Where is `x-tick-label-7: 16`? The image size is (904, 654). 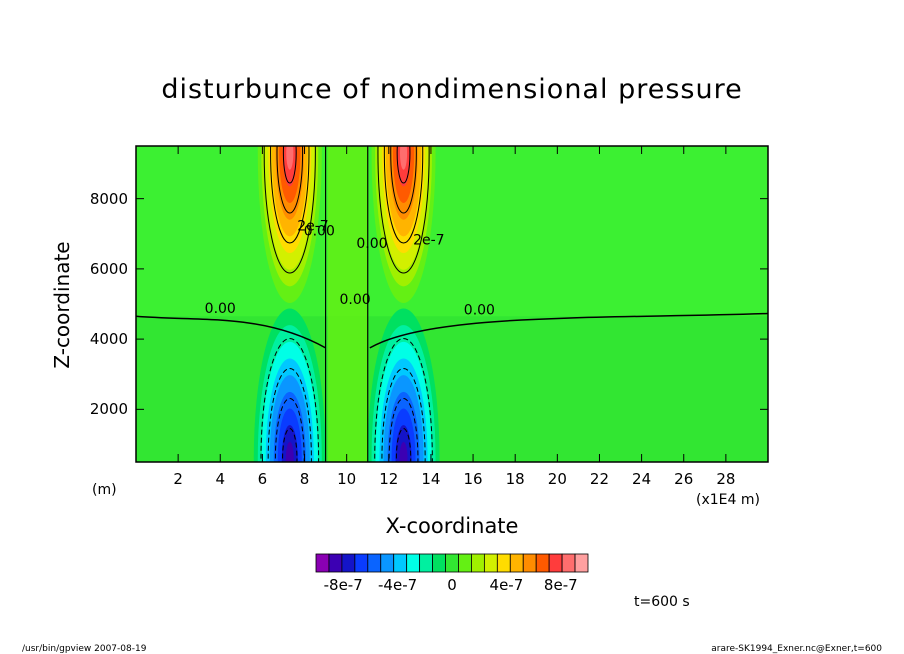
x-tick-label-7: 16 is located at coordinates (473, 479).